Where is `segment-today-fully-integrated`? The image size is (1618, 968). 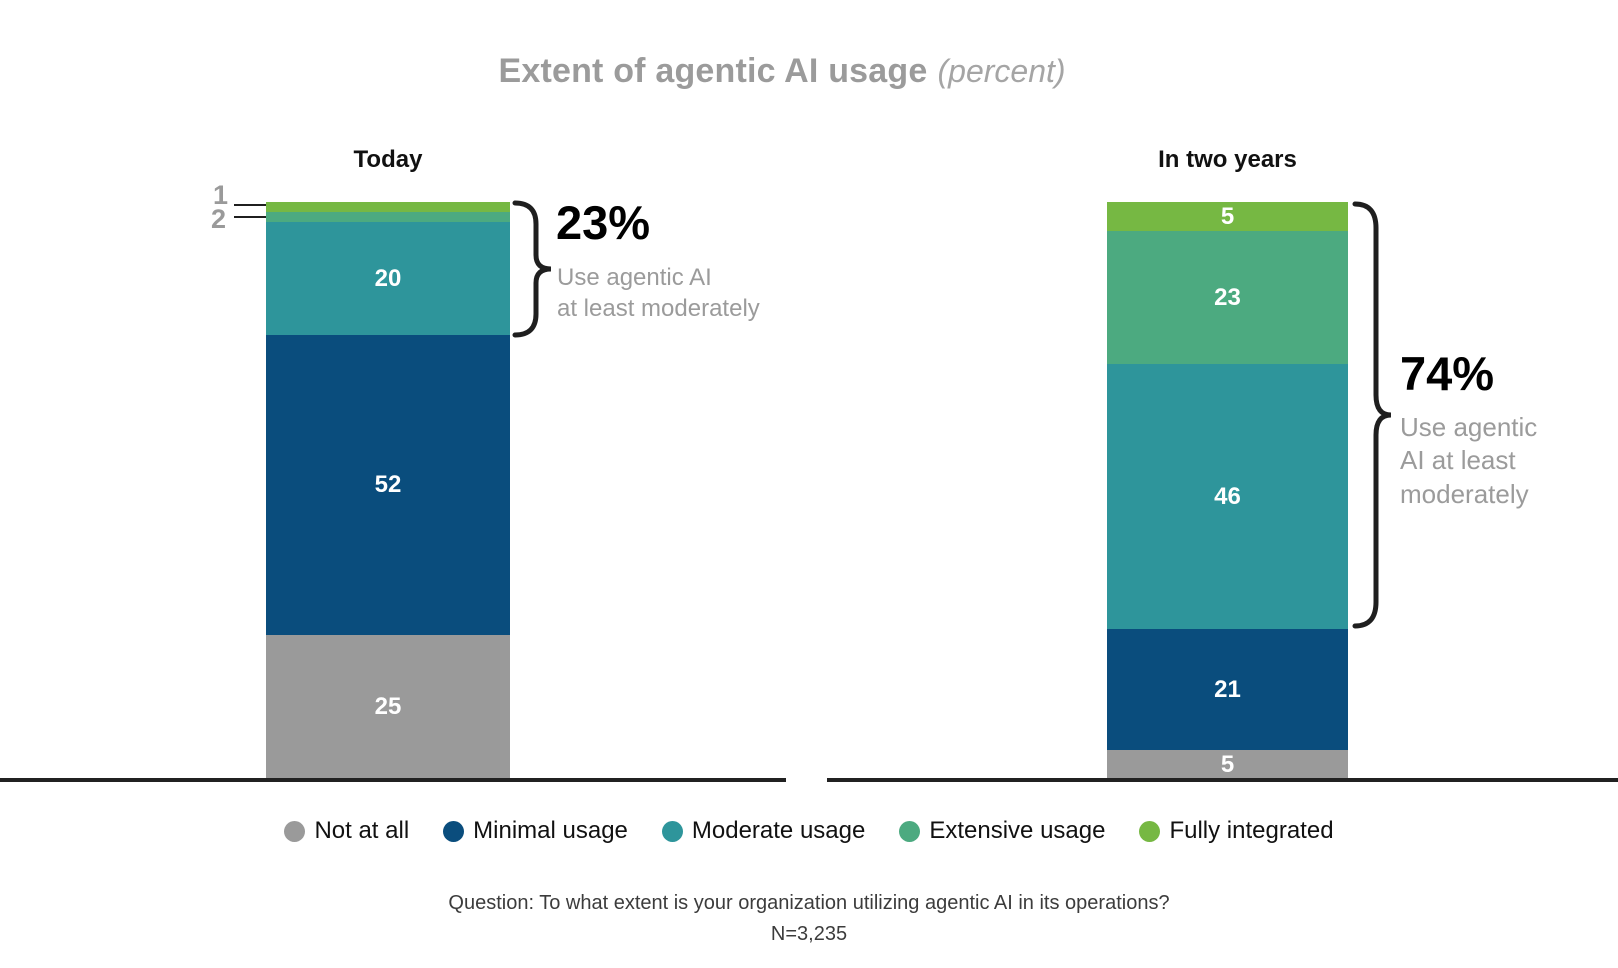
segment-today-fully-integrated is located at coordinates (388, 207).